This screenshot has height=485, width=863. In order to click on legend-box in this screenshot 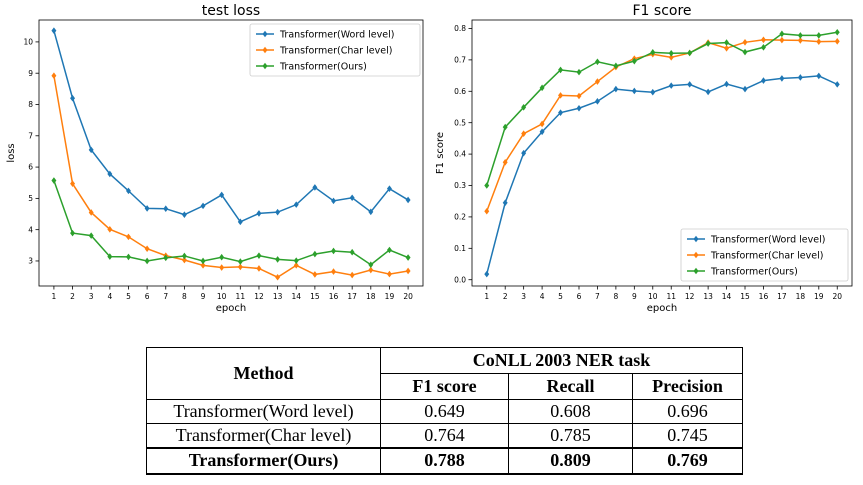, I will do `click(335, 50)`.